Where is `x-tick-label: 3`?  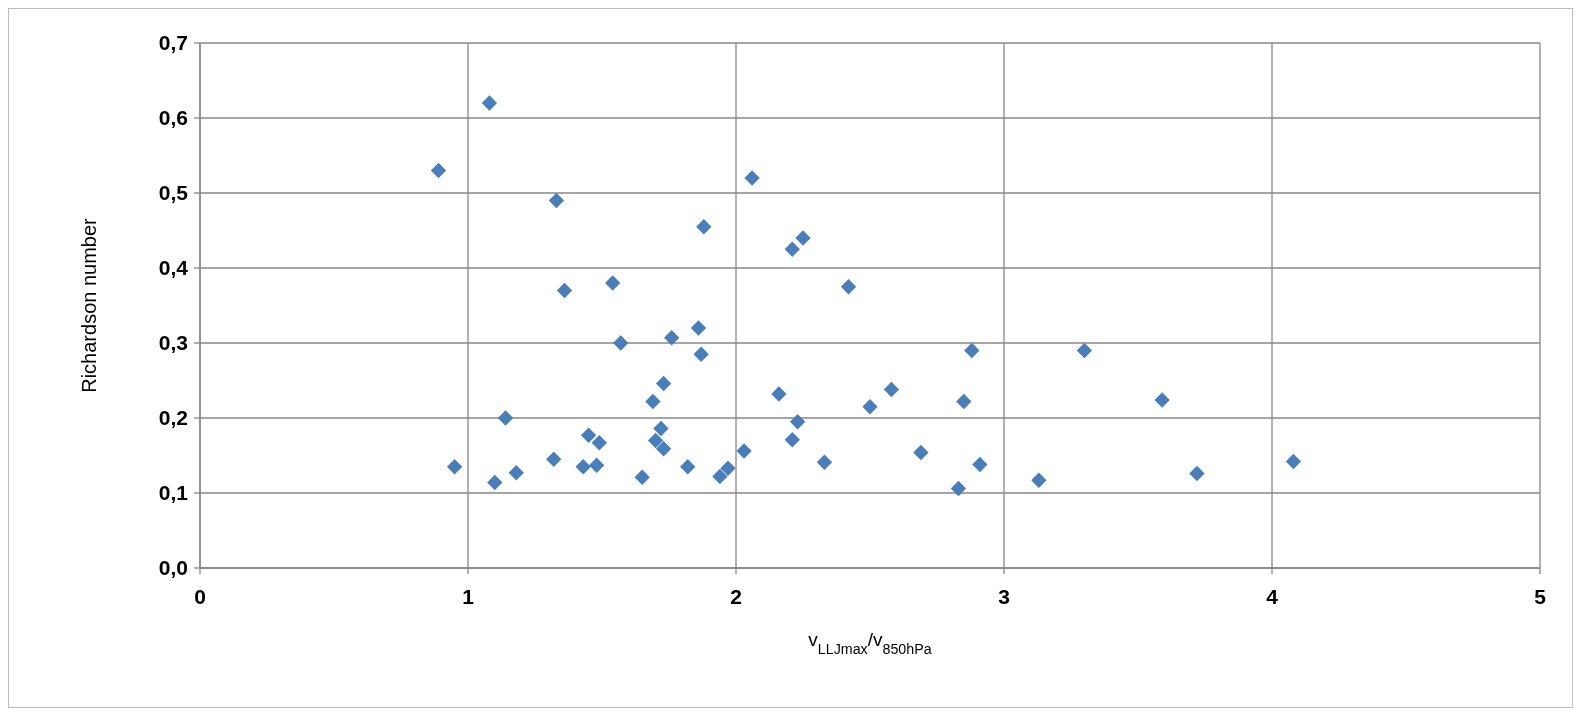
x-tick-label: 3 is located at coordinates (1004, 596).